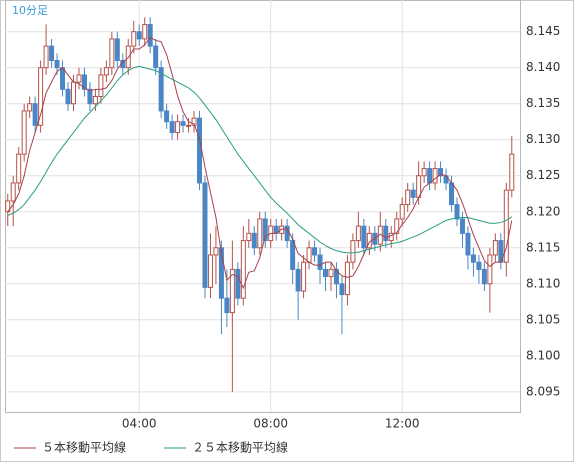 Image resolution: width=574 pixels, height=462 pixels. What do you see at coordinates (84, 447) in the screenshot?
I see `legend-label: ５本移動平均線` at bounding box center [84, 447].